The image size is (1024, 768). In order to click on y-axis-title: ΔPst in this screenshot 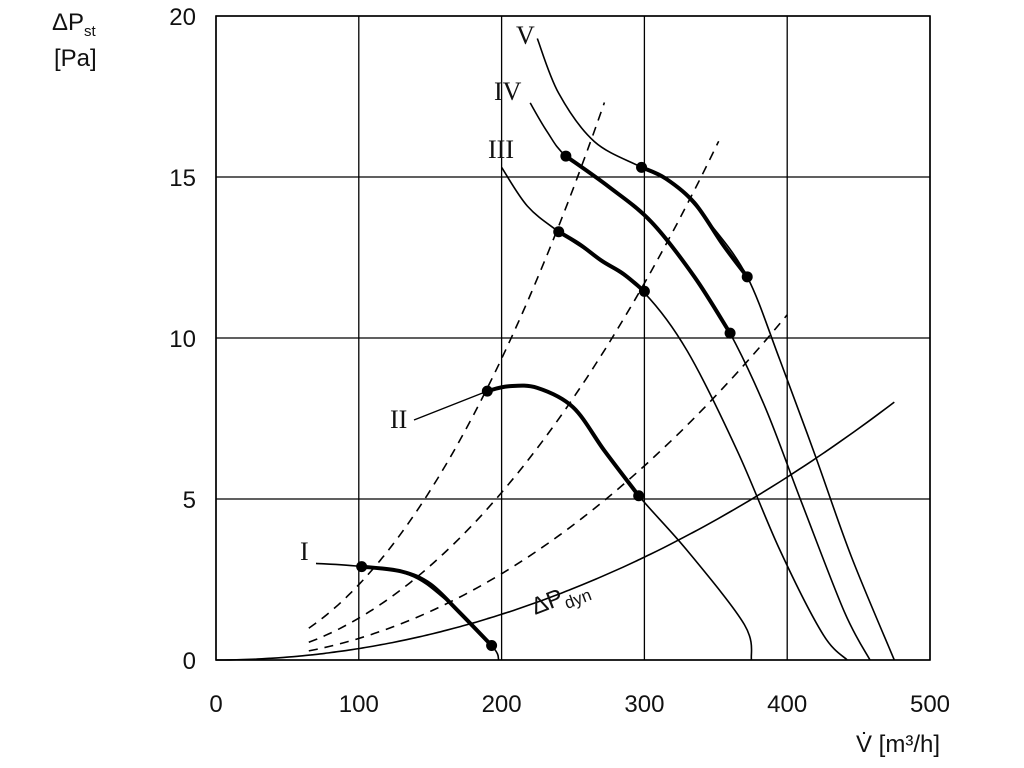, I will do `click(74, 24)`.